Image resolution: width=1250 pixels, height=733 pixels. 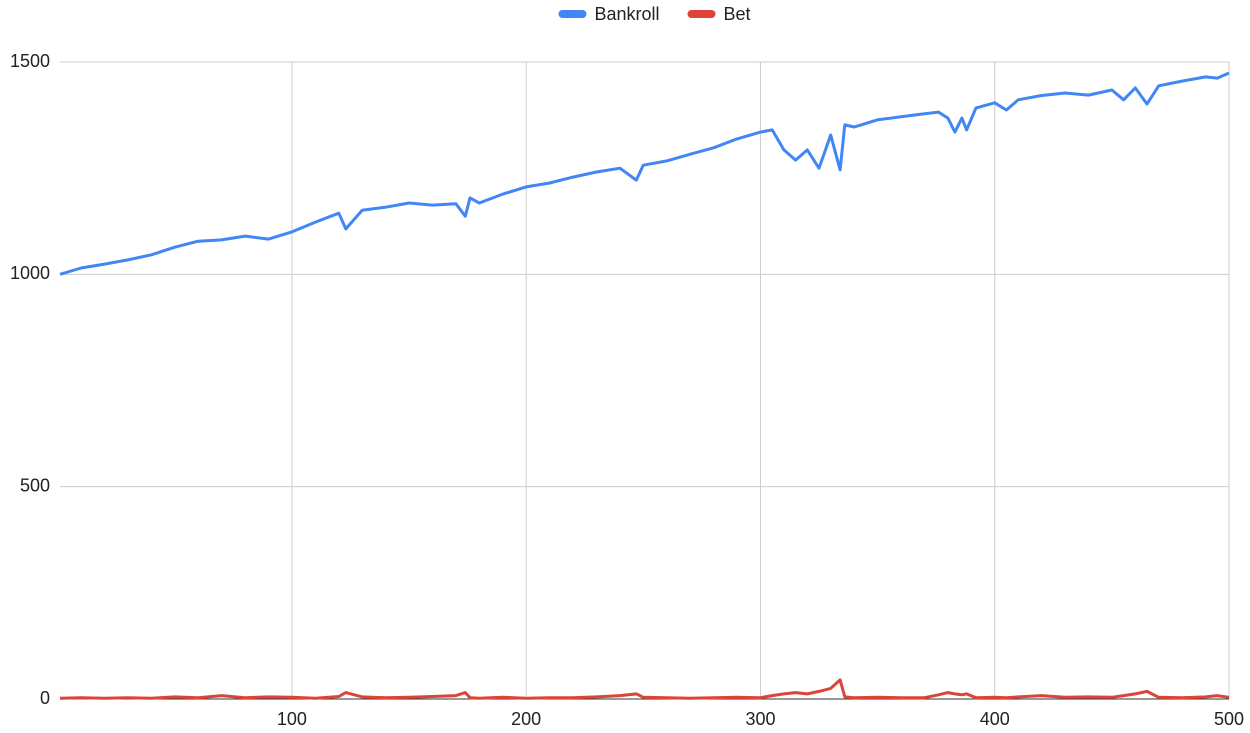 What do you see at coordinates (30, 273) in the screenshot?
I see `y-tick-label: 1000` at bounding box center [30, 273].